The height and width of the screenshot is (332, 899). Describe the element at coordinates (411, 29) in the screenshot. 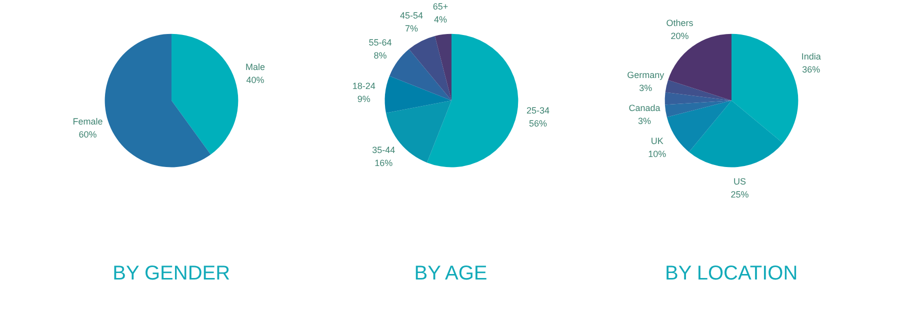

I see `data-label: 7%` at that location.